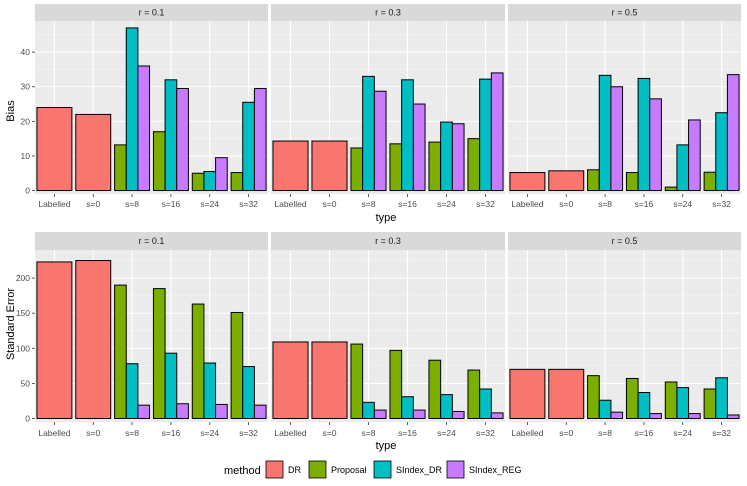 Image resolution: width=747 pixels, height=486 pixels. Describe the element at coordinates (495, 470) in the screenshot. I see `legend-label-sindex-reg: SIndex_REG` at that location.